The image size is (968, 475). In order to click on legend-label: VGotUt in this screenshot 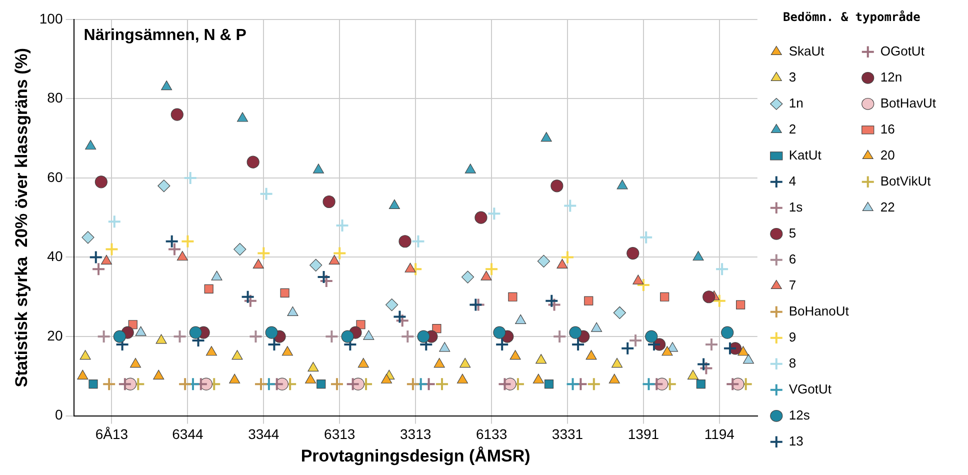, I will do `click(810, 388)`.